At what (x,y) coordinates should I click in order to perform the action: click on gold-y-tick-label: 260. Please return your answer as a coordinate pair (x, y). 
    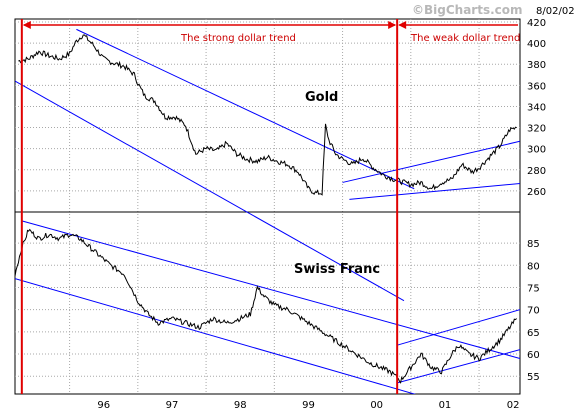
    Looking at the image, I should click on (536, 192).